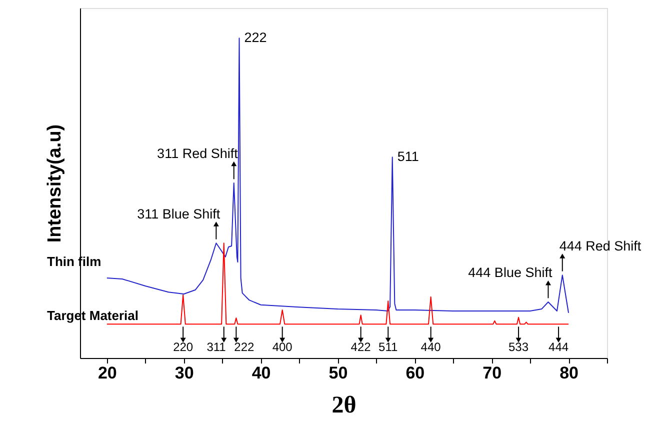  What do you see at coordinates (178, 214) in the screenshot?
I see `annotation: 311 Blue Shift` at bounding box center [178, 214].